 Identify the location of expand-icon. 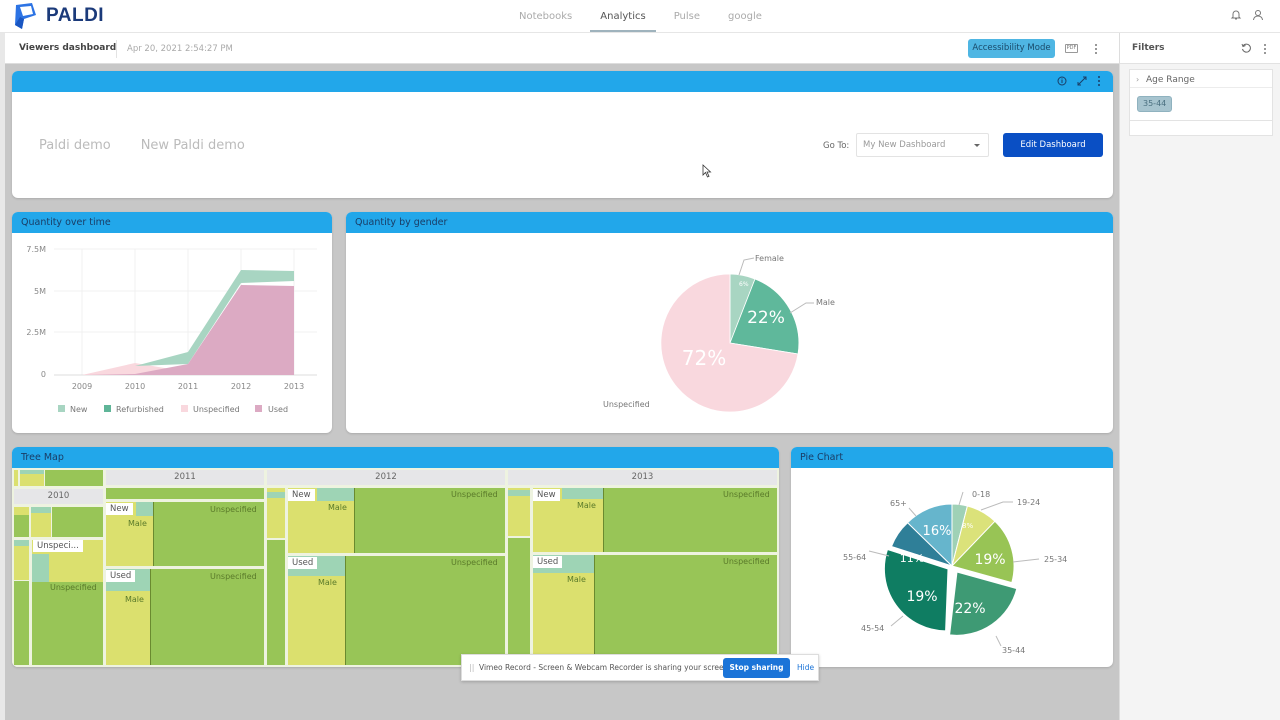
(1082, 81).